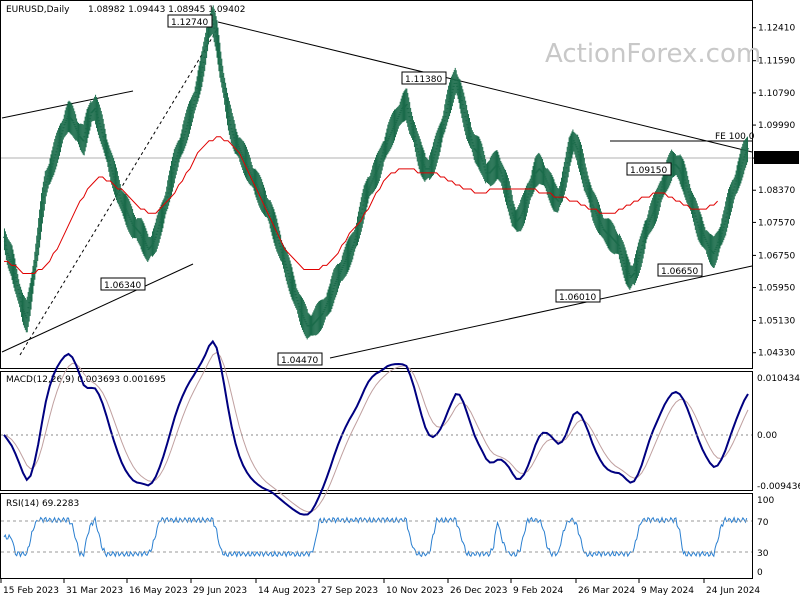 Image resolution: width=800 pixels, height=600 pixels. I want to click on trendline-lower-wedge, so click(541, 312).